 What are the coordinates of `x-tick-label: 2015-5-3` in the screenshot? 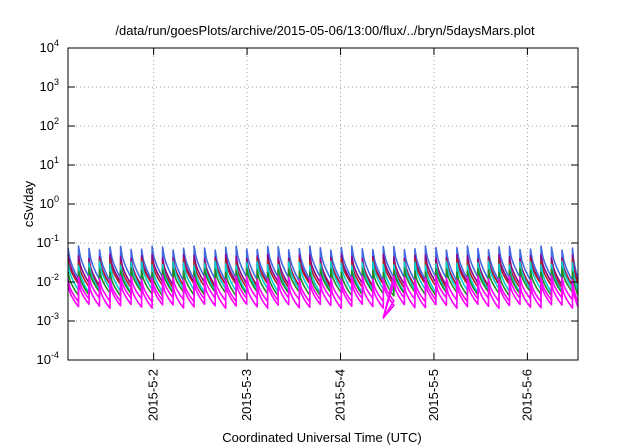 It's located at (246, 395).